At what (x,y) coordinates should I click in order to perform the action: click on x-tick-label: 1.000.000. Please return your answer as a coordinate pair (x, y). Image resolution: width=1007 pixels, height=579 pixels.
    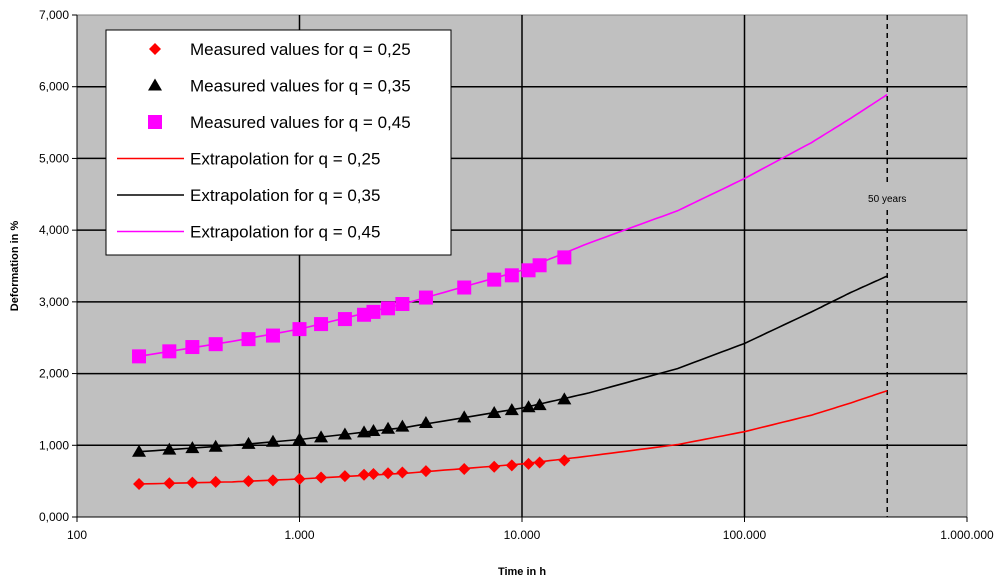
    Looking at the image, I should click on (967, 535).